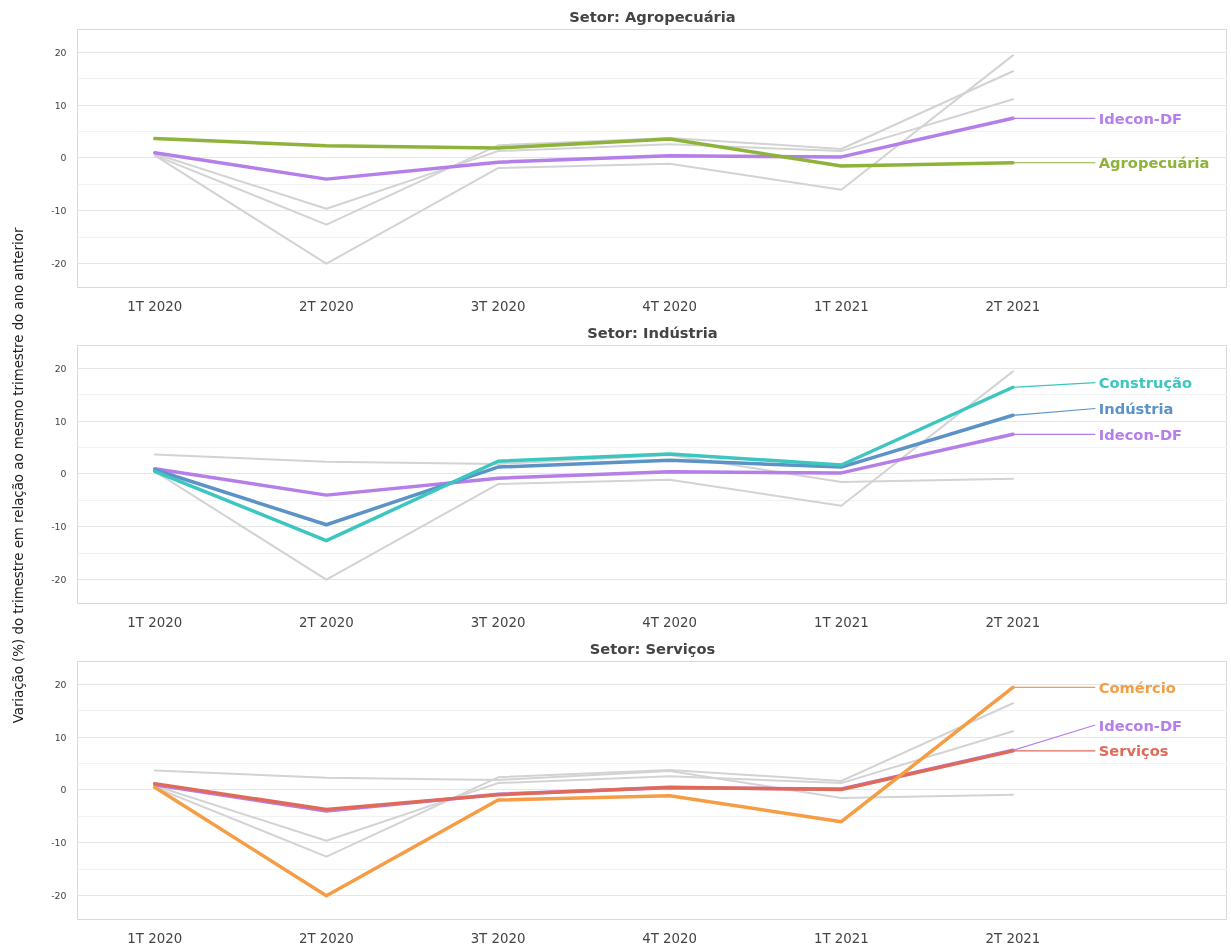 The image size is (1231, 950). Describe the element at coordinates (652, 16) in the screenshot. I see `chart-title: Setor: Agropecuária` at that location.